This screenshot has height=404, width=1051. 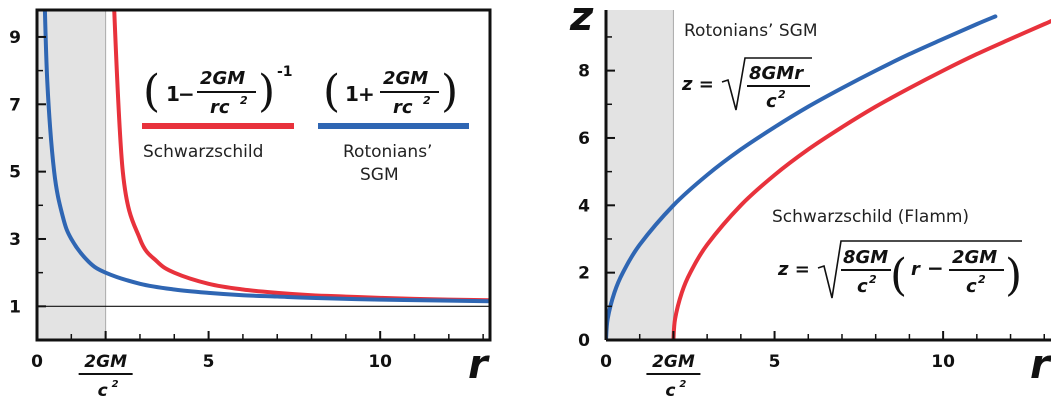 I want to click on left-x-special-tick: 2GM c 2, so click(x=105, y=366).